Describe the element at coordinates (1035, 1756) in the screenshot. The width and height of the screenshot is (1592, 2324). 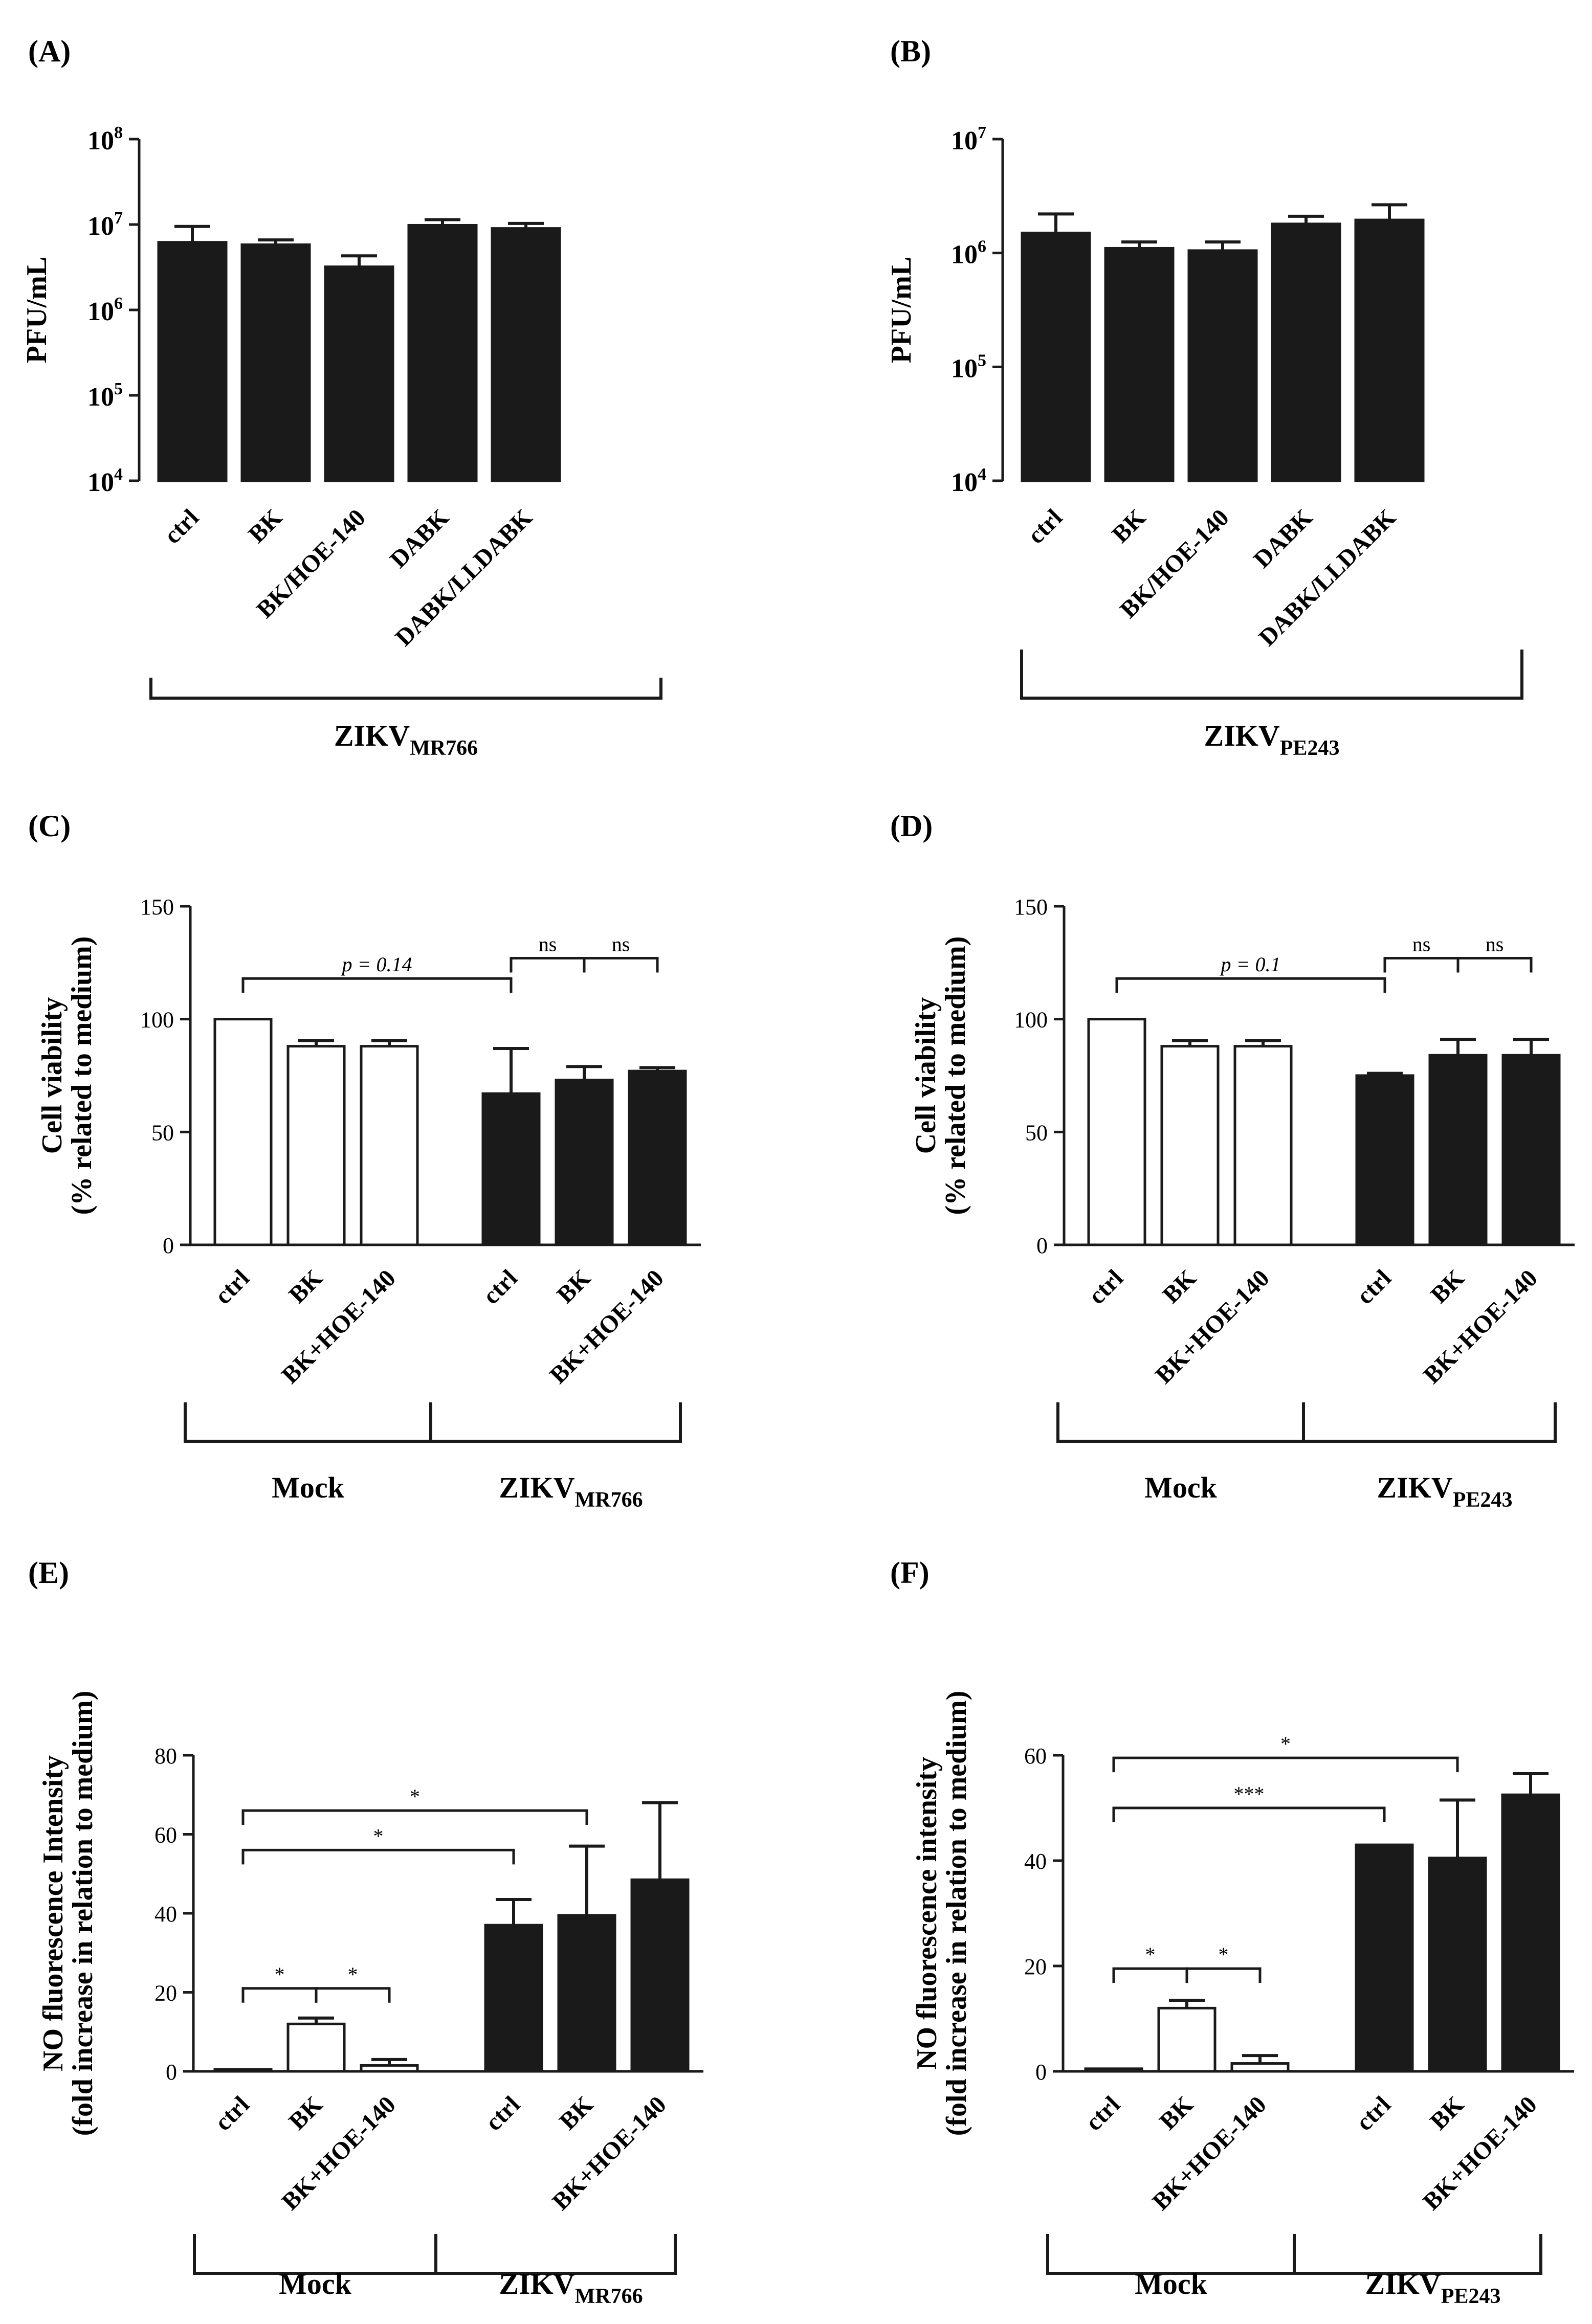
I see `y-tick-label: 60` at that location.